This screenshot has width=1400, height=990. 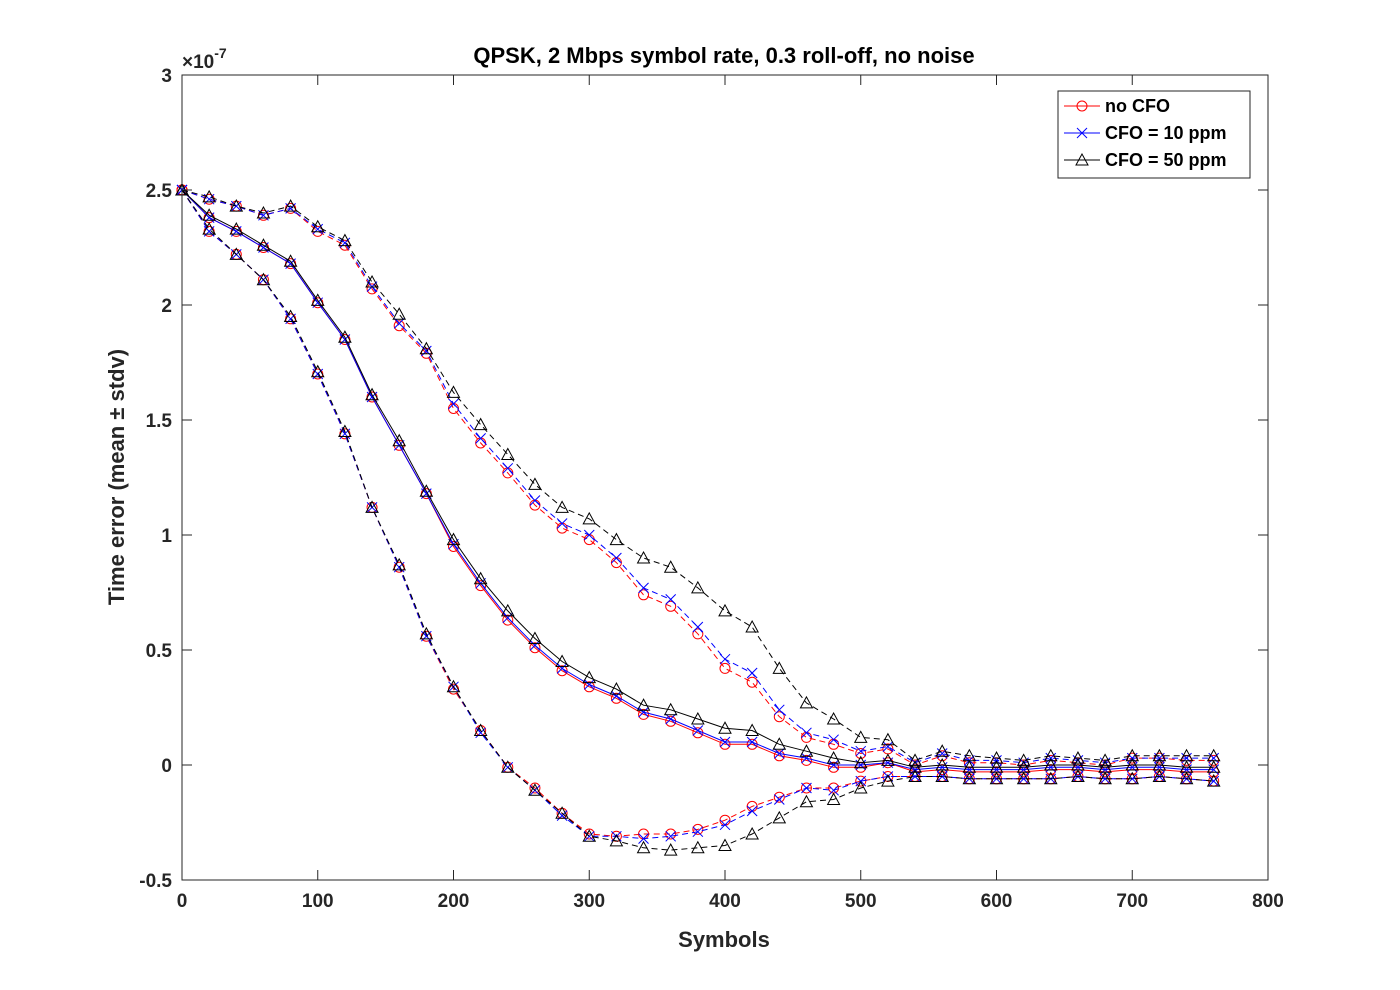 What do you see at coordinates (204, 59) in the screenshot?
I see `y-axis-exponent: ×10⁻⁷` at bounding box center [204, 59].